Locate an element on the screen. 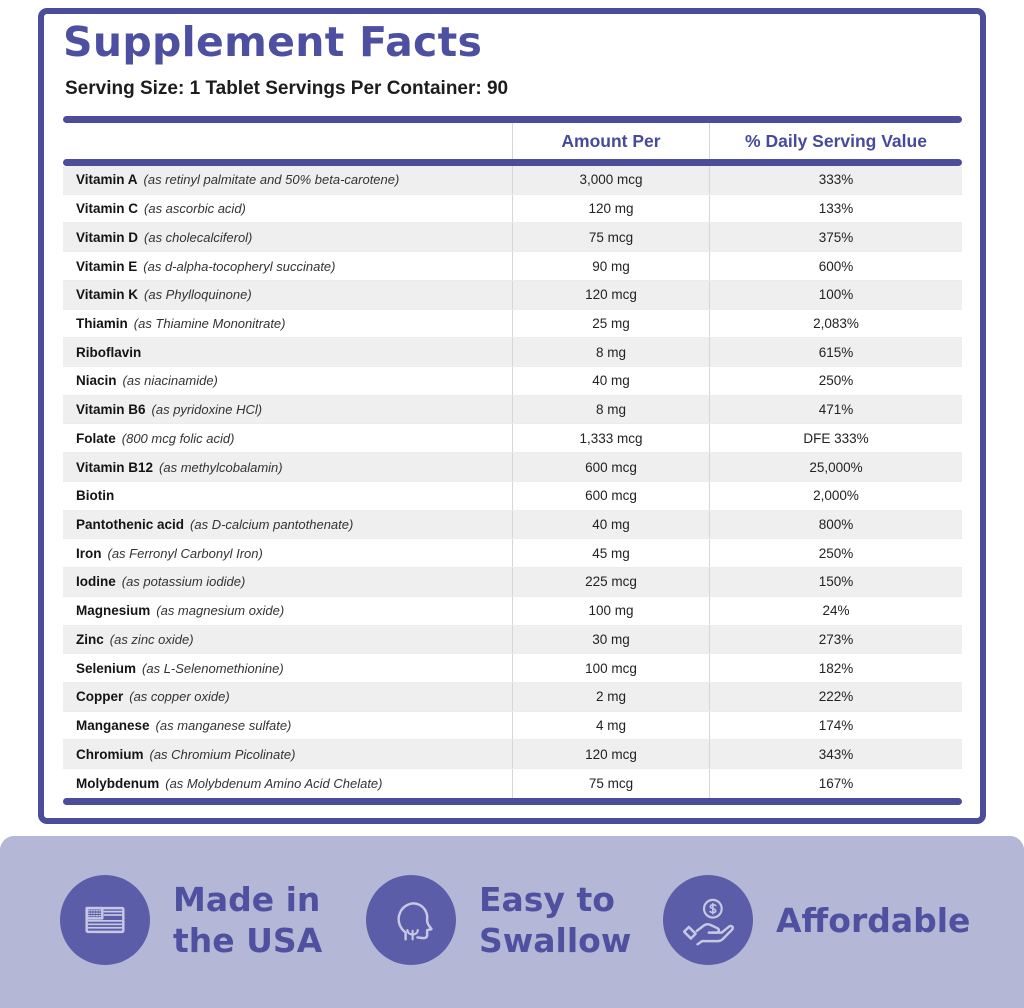 Image resolution: width=1024 pixels, height=1008 pixels. nutrient-detail: (as d-alpha-tocopheryl succinate) is located at coordinates (239, 266).